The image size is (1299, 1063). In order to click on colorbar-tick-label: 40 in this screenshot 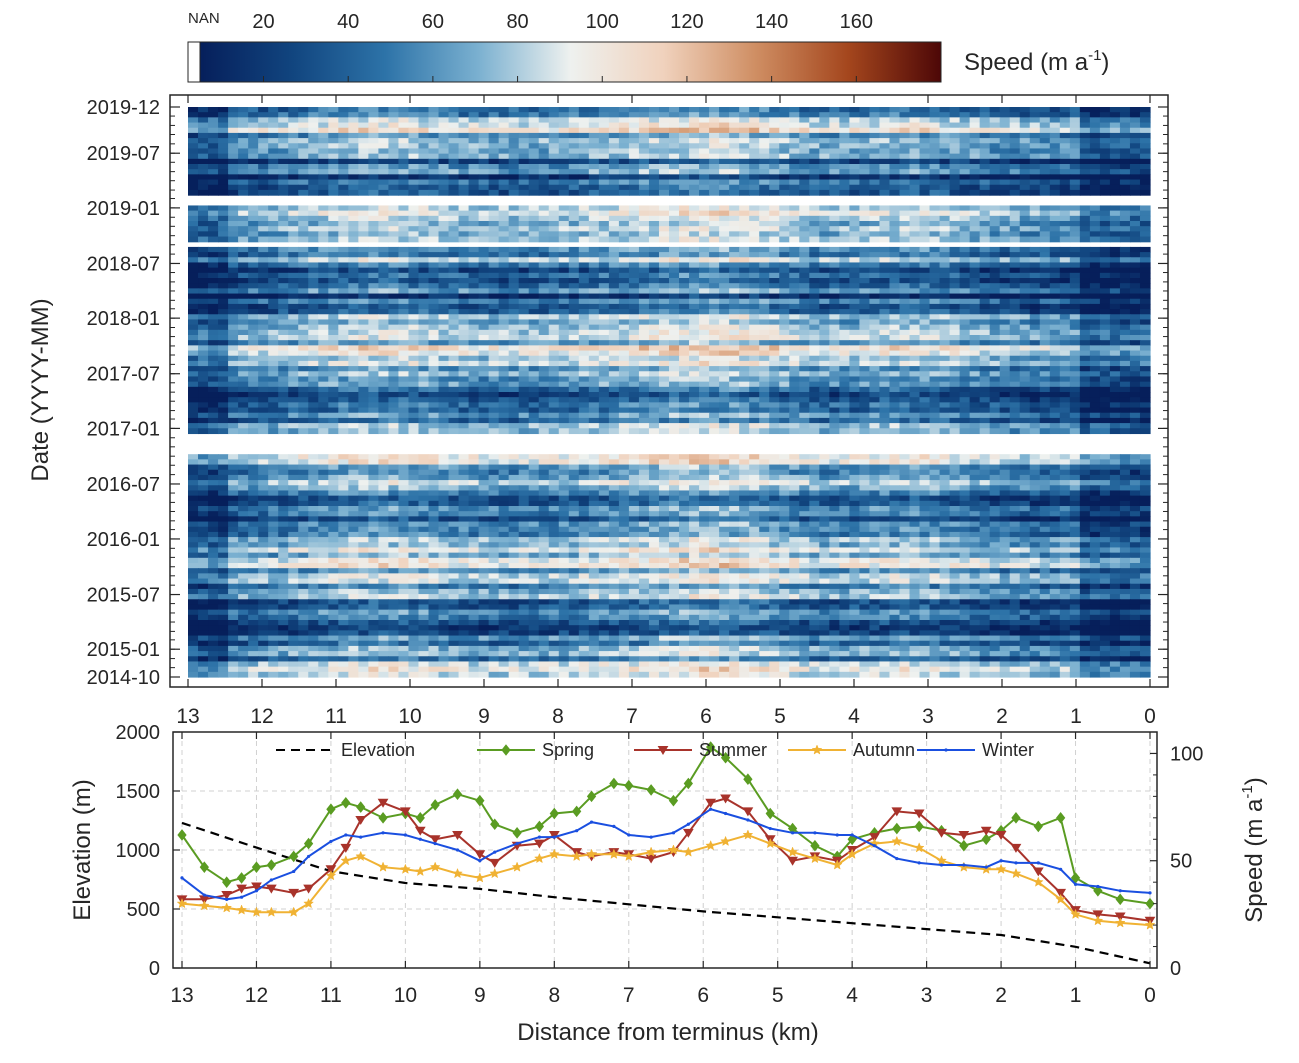, I will do `click(348, 22)`.